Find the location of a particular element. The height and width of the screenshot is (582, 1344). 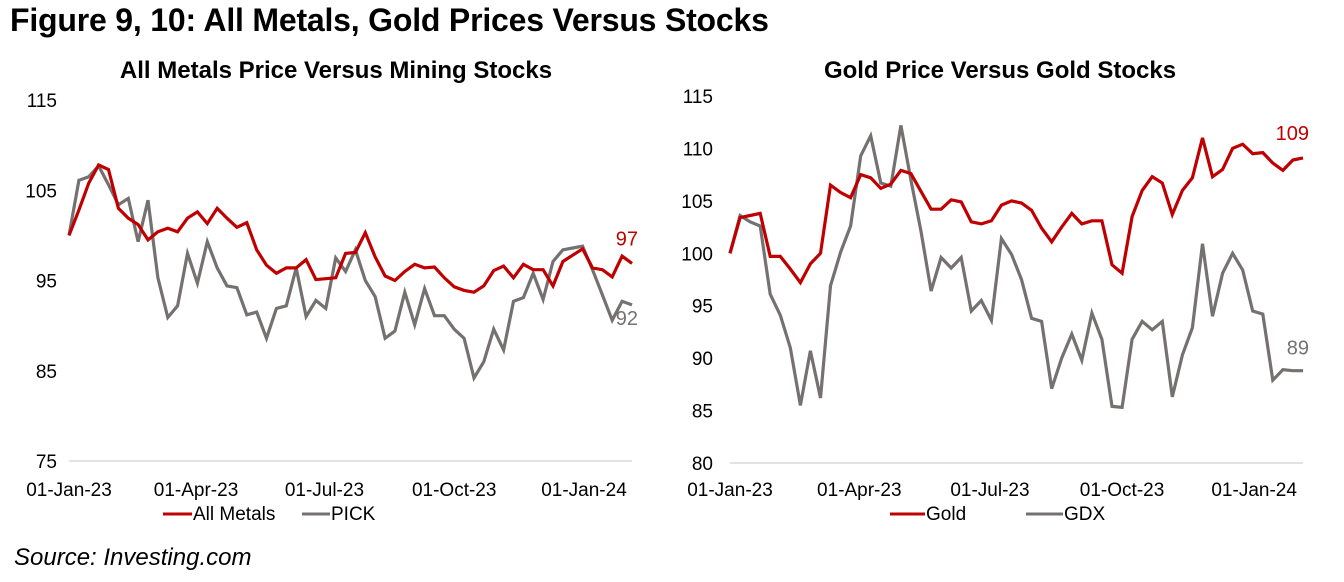

end-value-label: 89 is located at coordinates (1298, 349).